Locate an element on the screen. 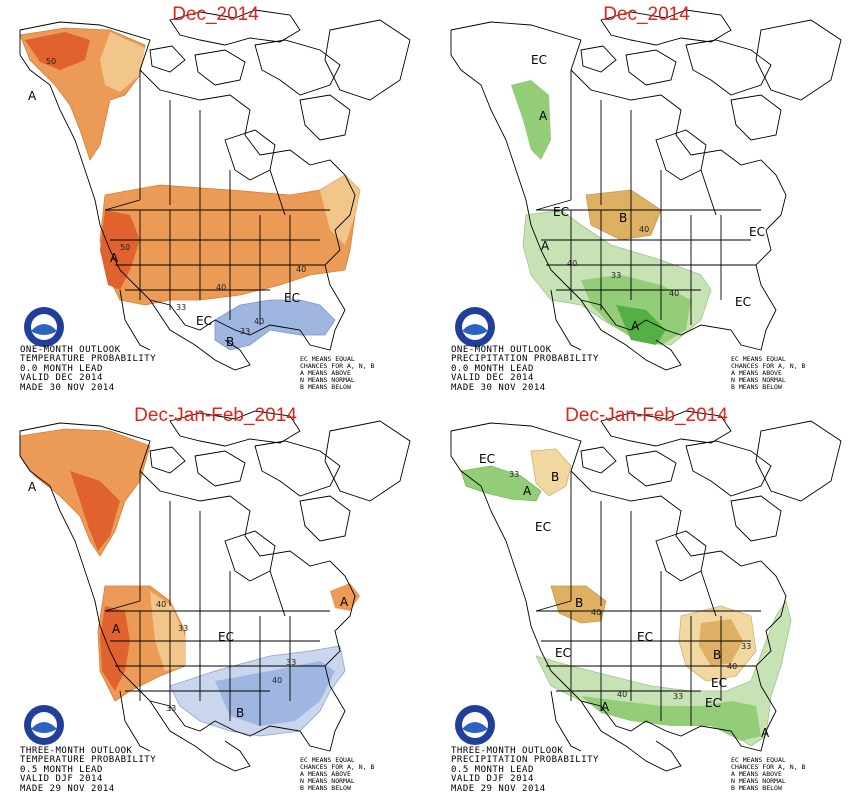 The height and width of the screenshot is (802, 862). caption-line-3: 0.5 MONTH LEAD is located at coordinates (61, 769).